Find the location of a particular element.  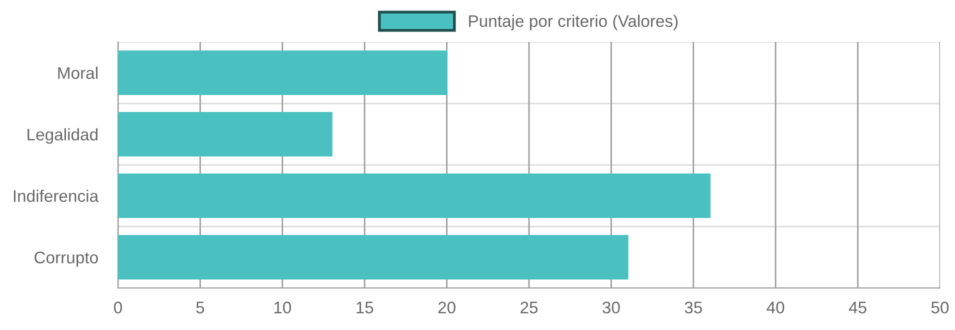

x-tick-label: 0 is located at coordinates (118, 308).